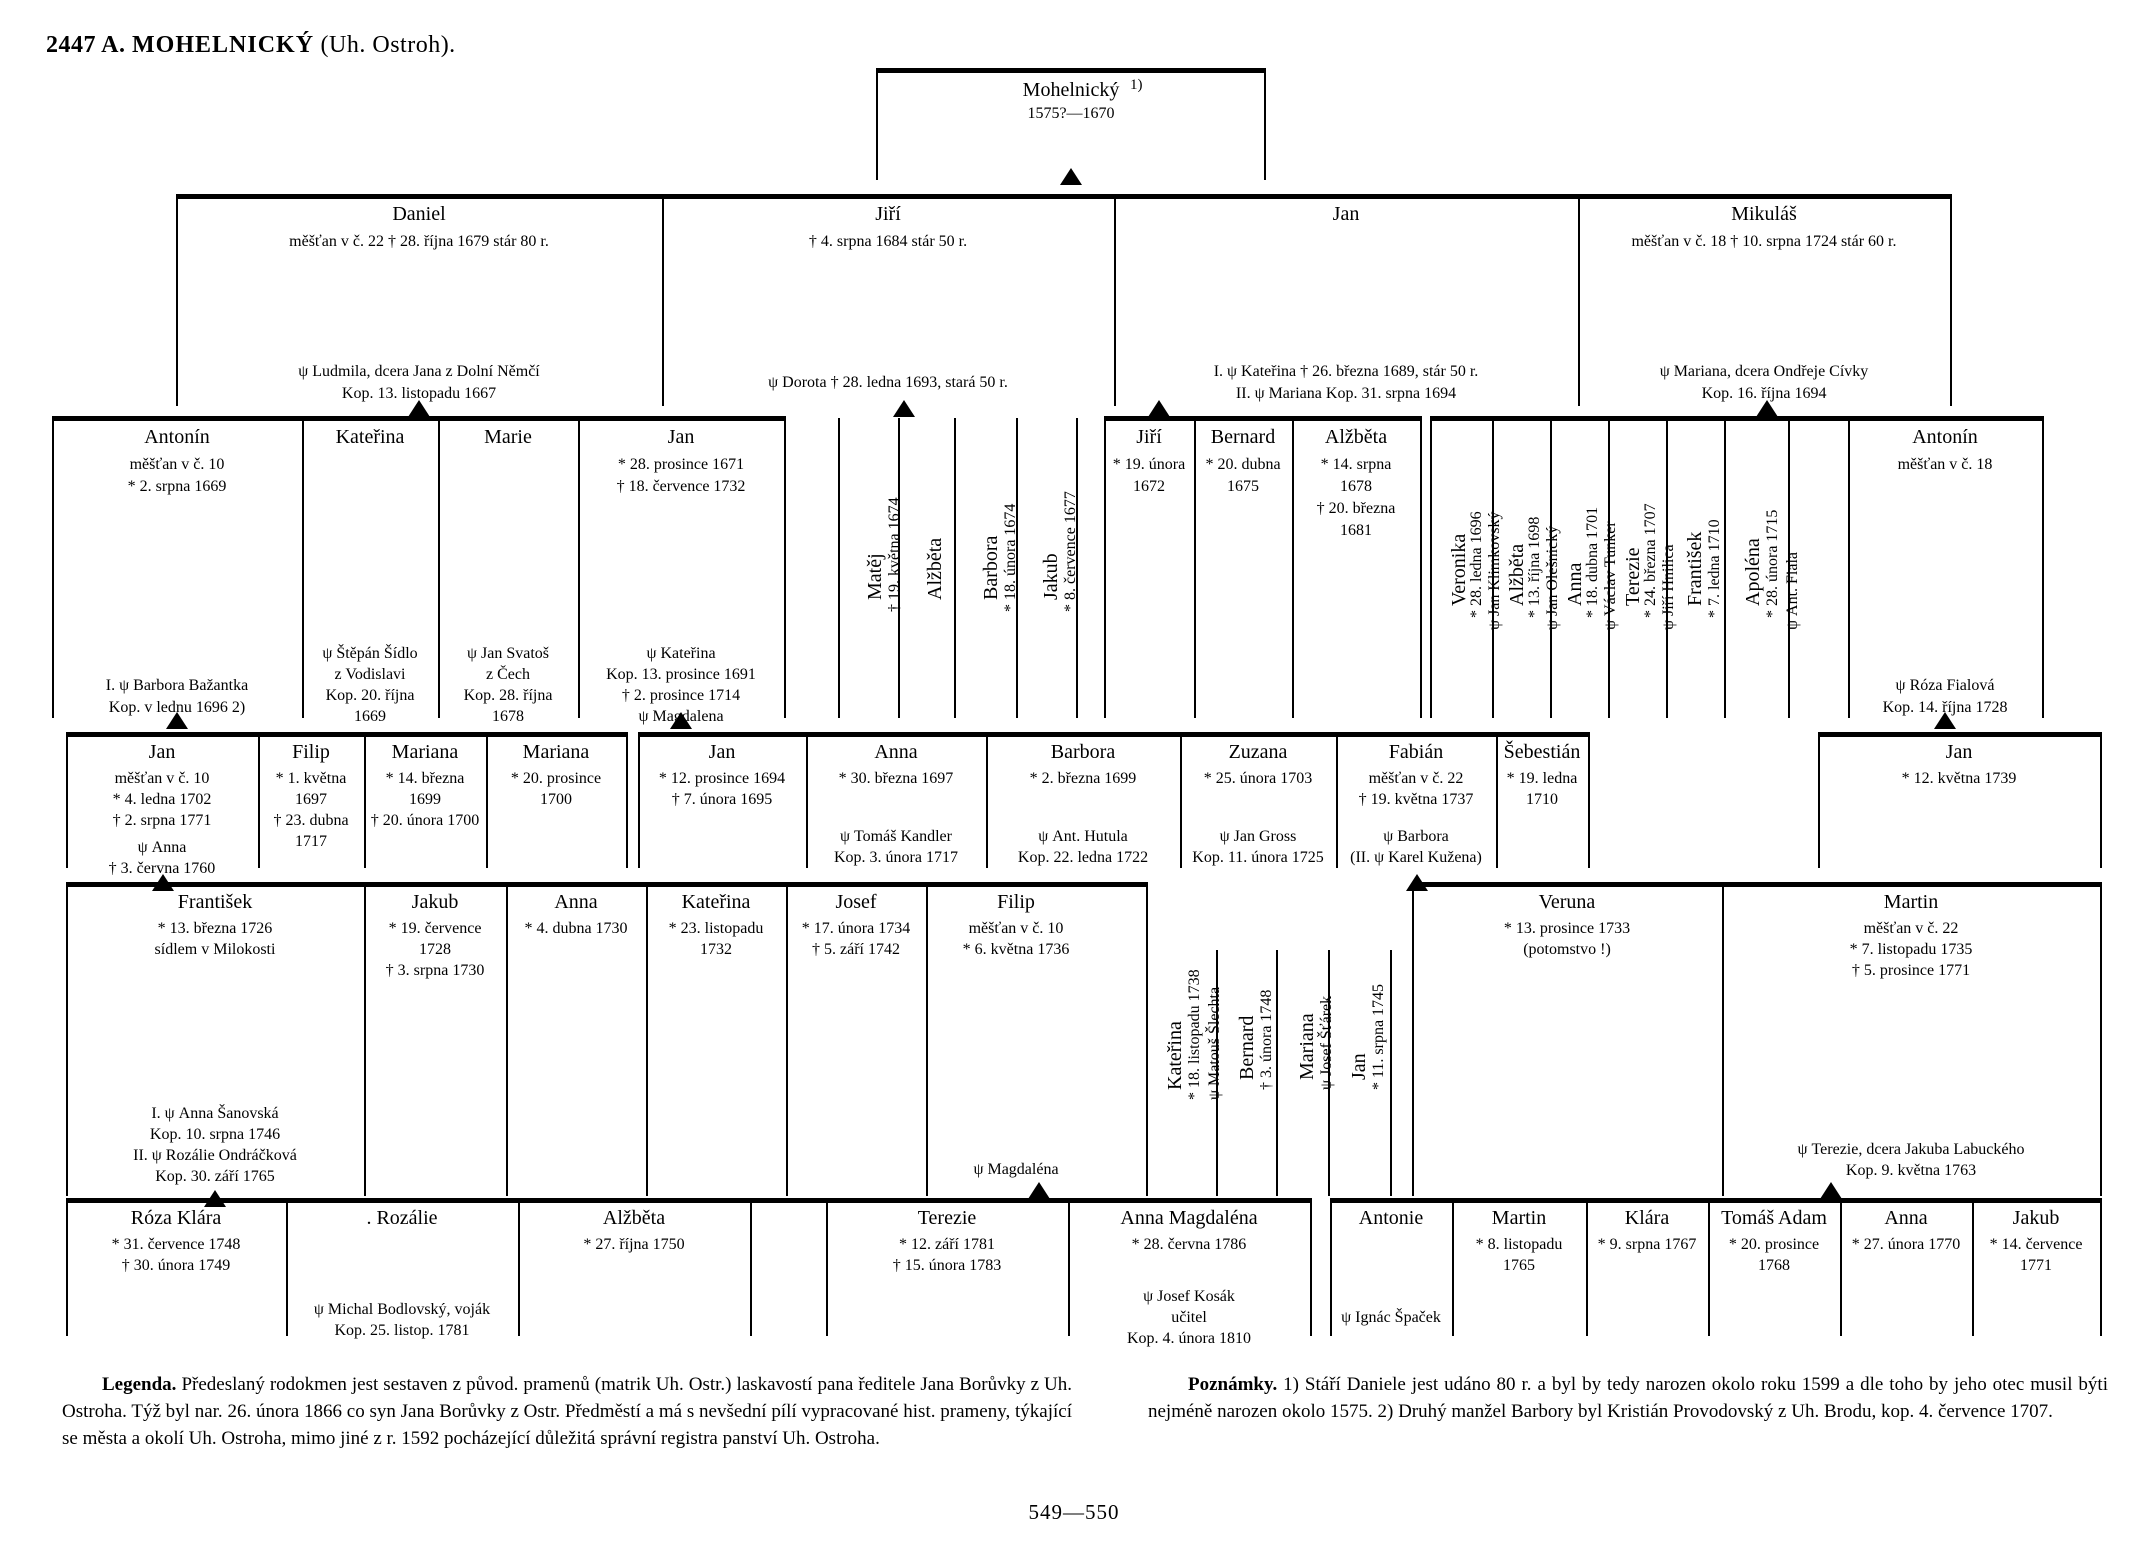 This screenshot has width=2148, height=1558. What do you see at coordinates (576, 928) in the screenshot?
I see `gen5a-line-2-0: * 4. dubna 1730` at bounding box center [576, 928].